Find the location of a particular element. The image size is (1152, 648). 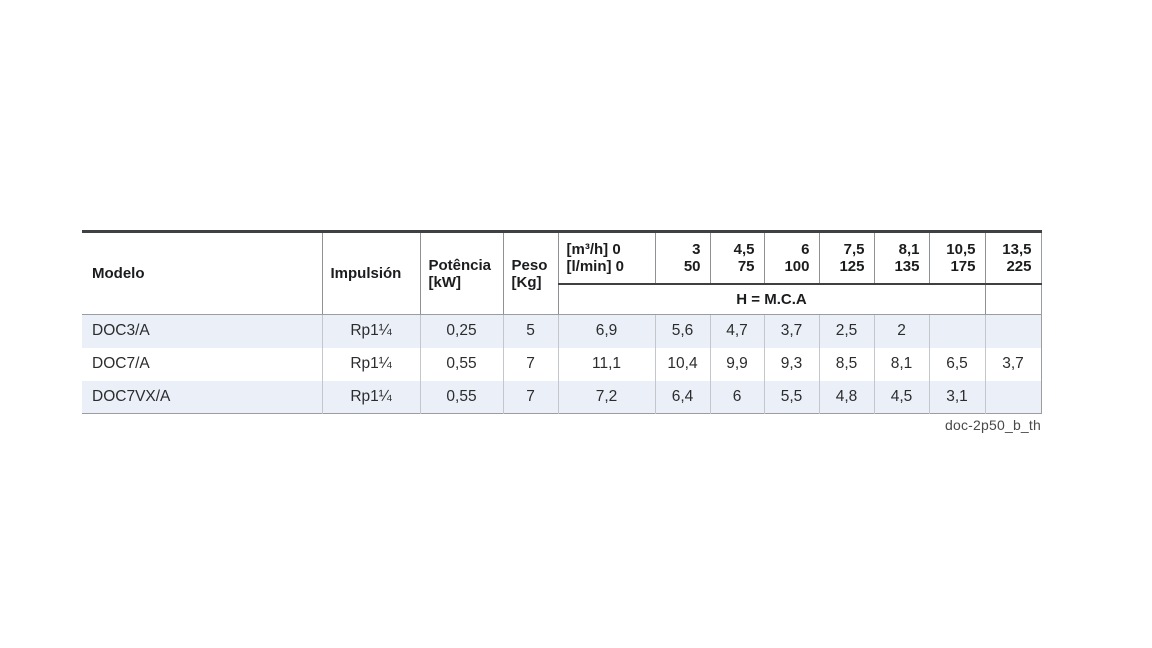

flow-m3h: 4,5 is located at coordinates (744, 249).